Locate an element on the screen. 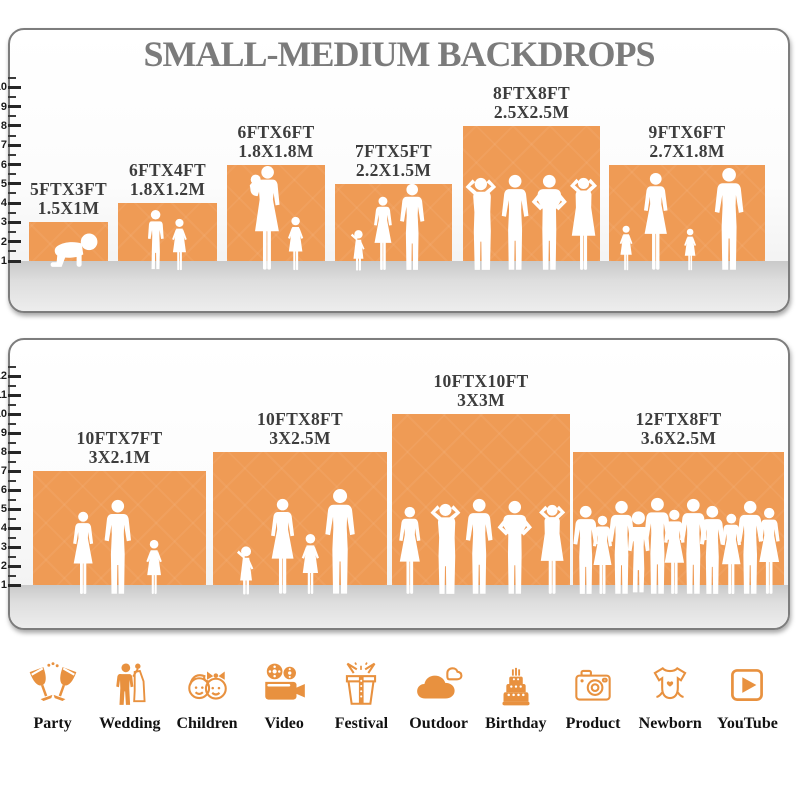 The image size is (800, 800). size-feet: 7FTX5FT is located at coordinates (393, 150).